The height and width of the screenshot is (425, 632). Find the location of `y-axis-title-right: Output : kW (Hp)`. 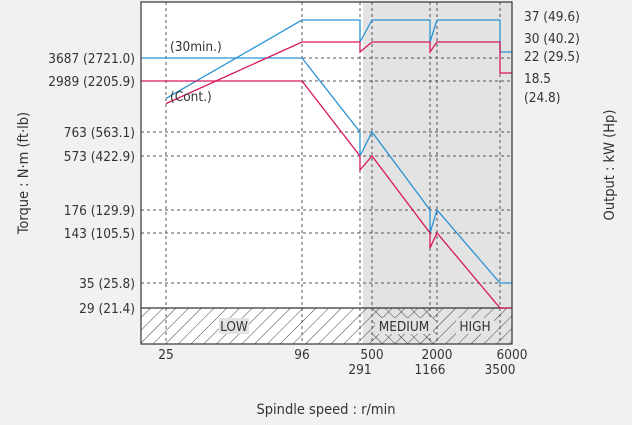

y-axis-title-right: Output : kW (Hp) is located at coordinates (610, 165).